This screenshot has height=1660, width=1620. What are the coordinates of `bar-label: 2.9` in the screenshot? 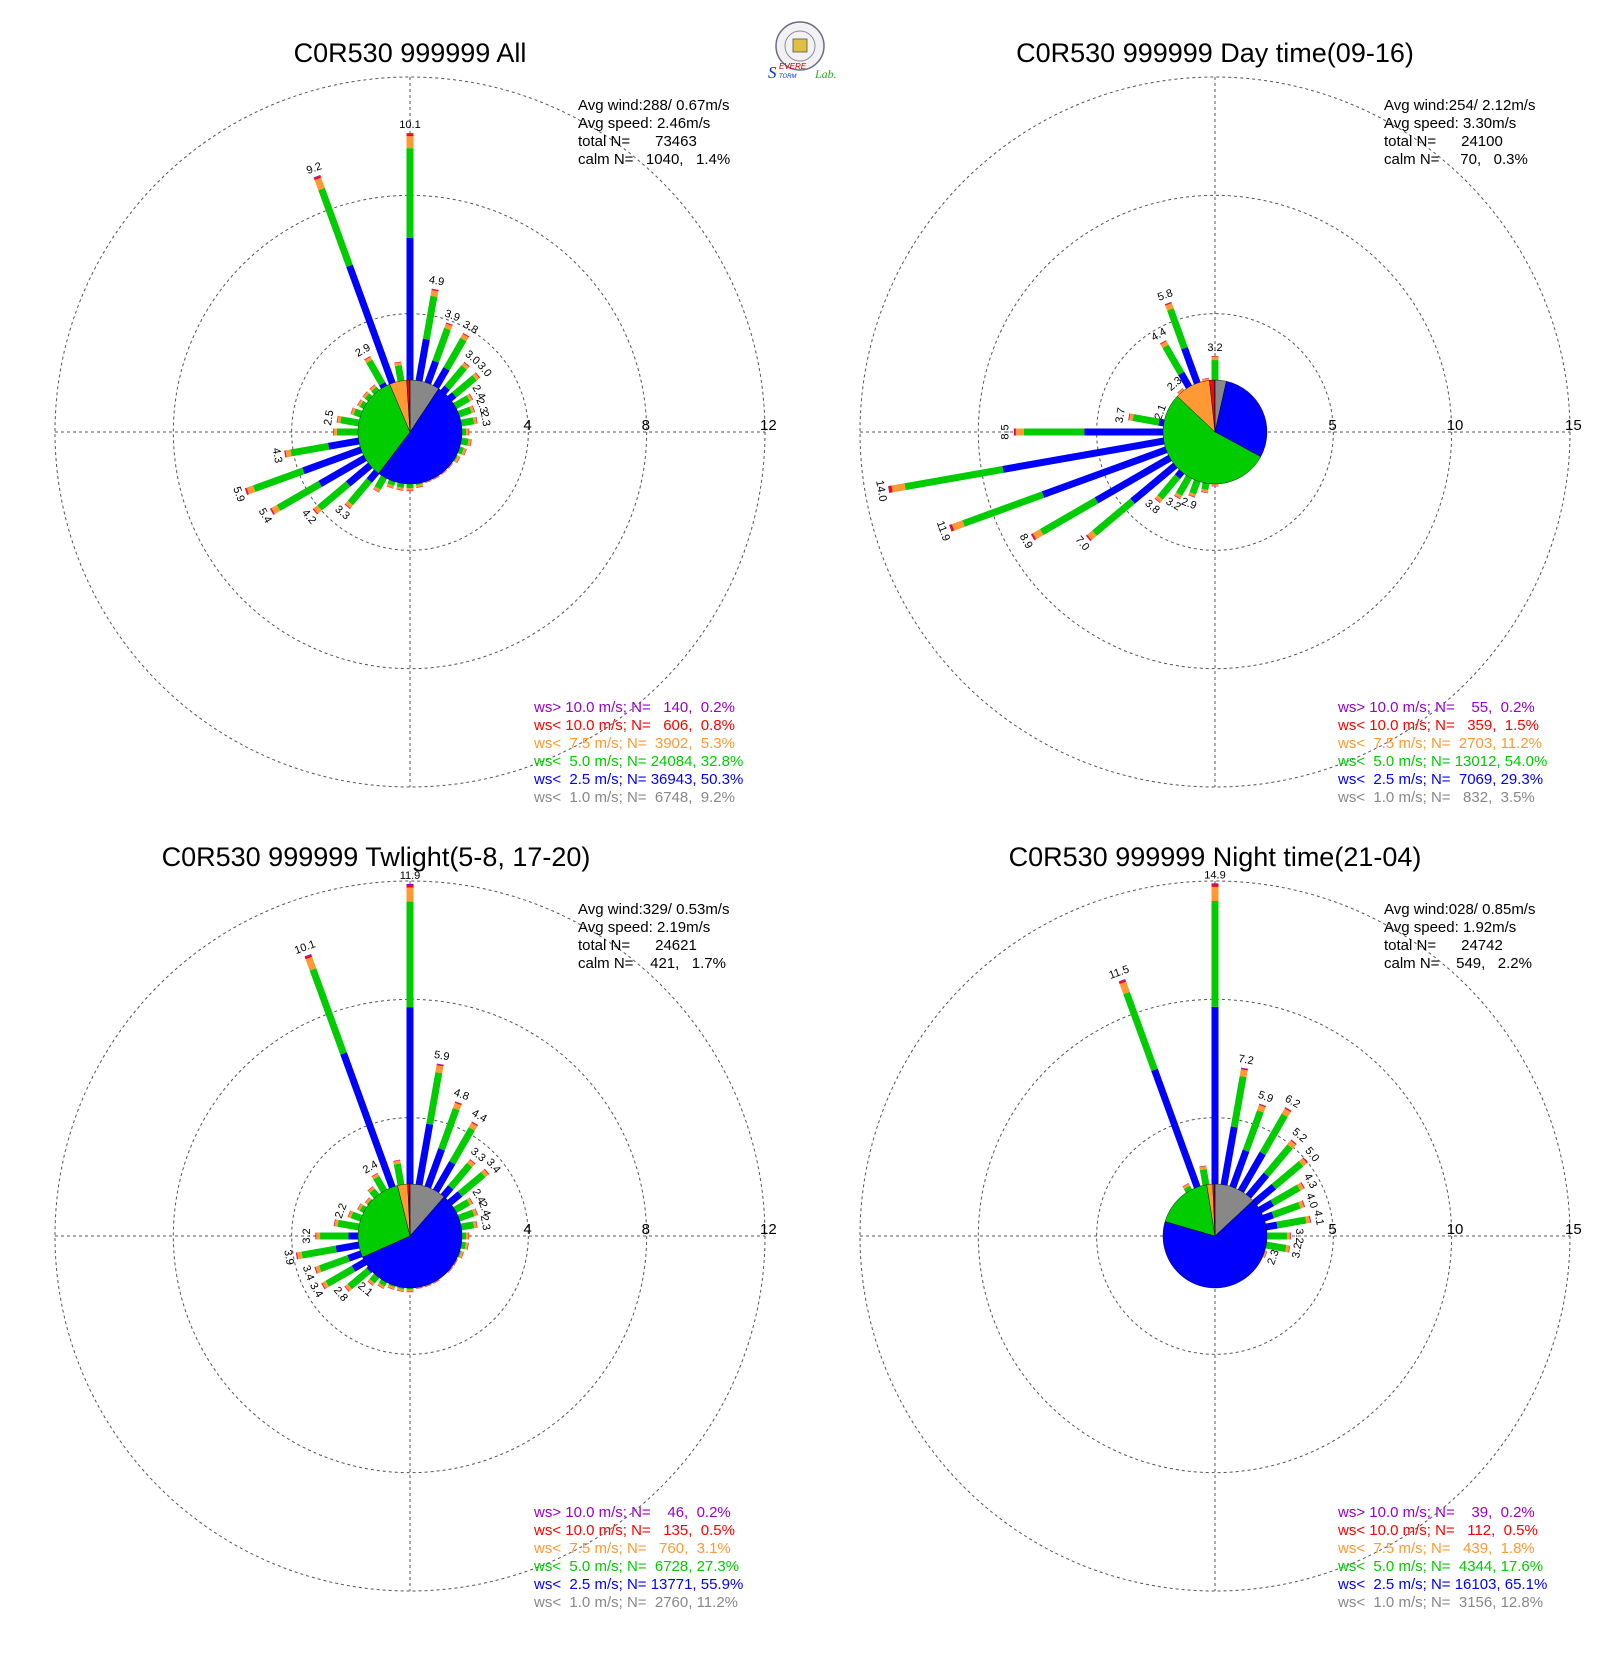 It's located at (1189, 504).